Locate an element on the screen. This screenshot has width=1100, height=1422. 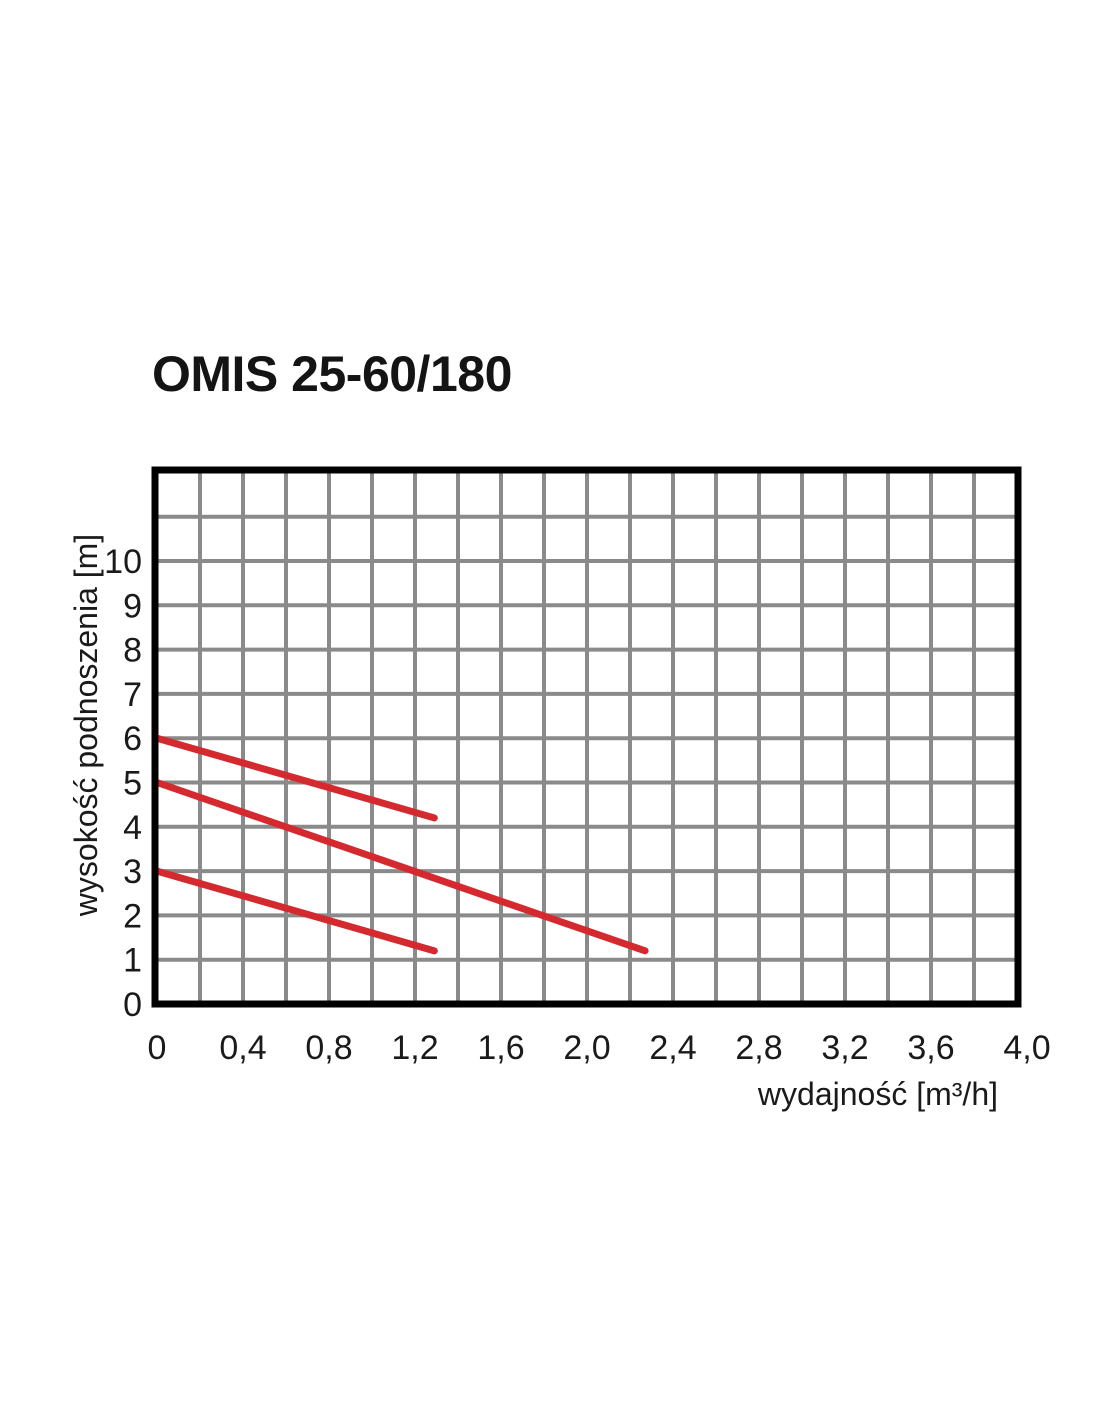
x-tick-label: 3,2 is located at coordinates (844, 1048).